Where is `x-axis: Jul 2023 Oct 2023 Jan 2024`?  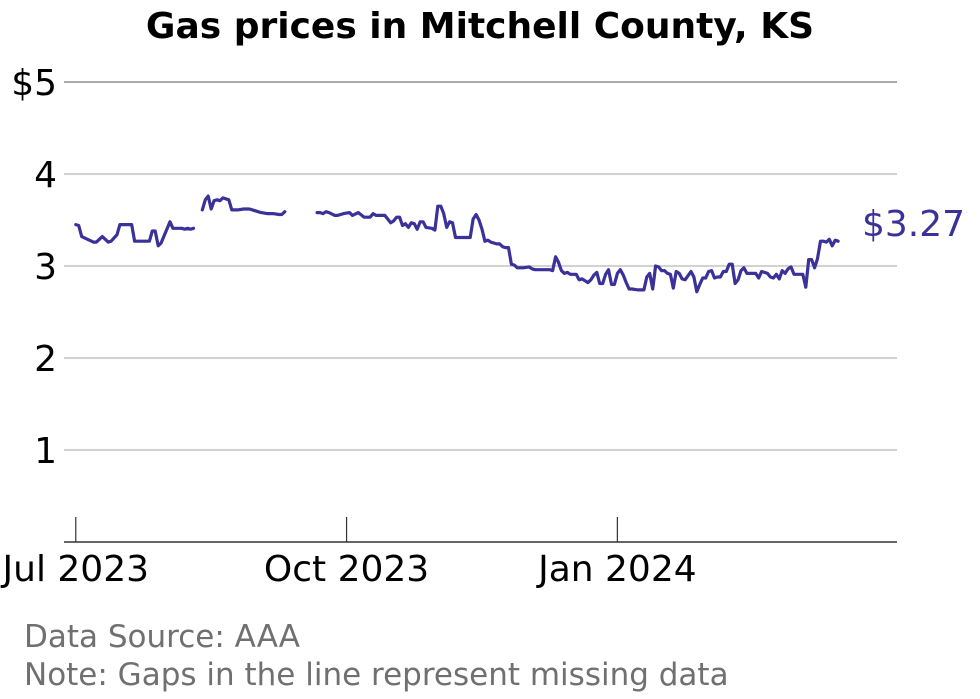
x-axis: Jul 2023 Oct 2023 Jan 2024 is located at coordinates (449, 553).